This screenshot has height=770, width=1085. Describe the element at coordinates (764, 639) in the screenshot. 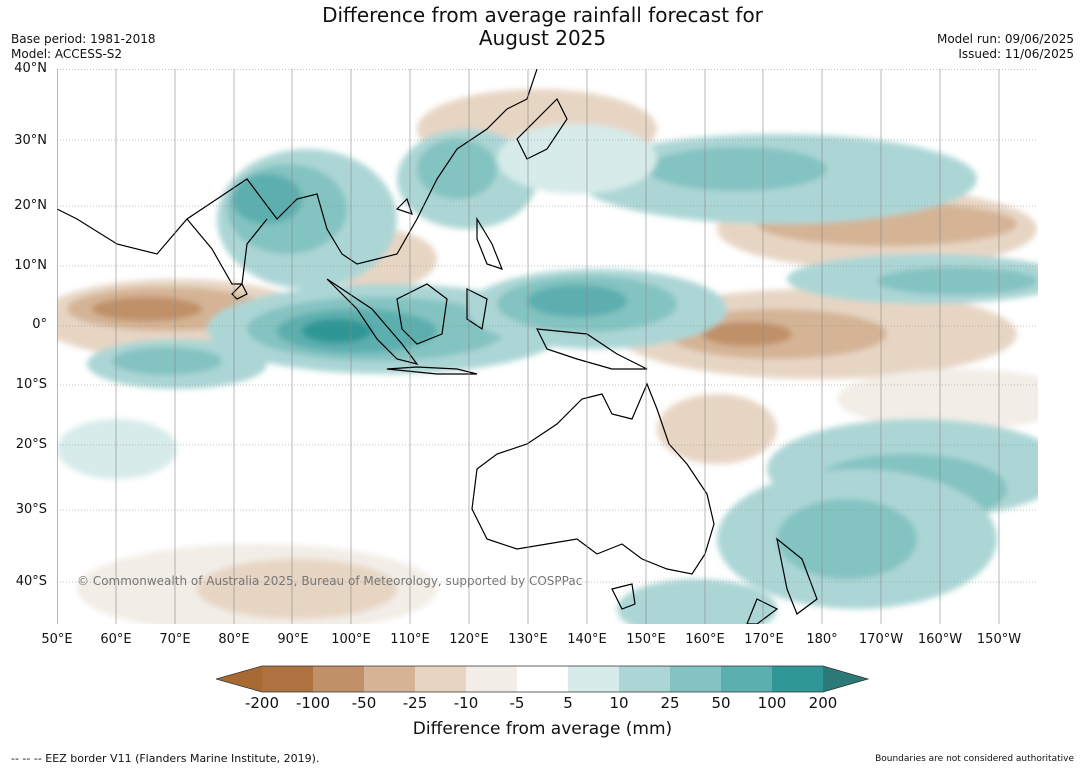

I see `lon-label-170e: 170°E` at that location.